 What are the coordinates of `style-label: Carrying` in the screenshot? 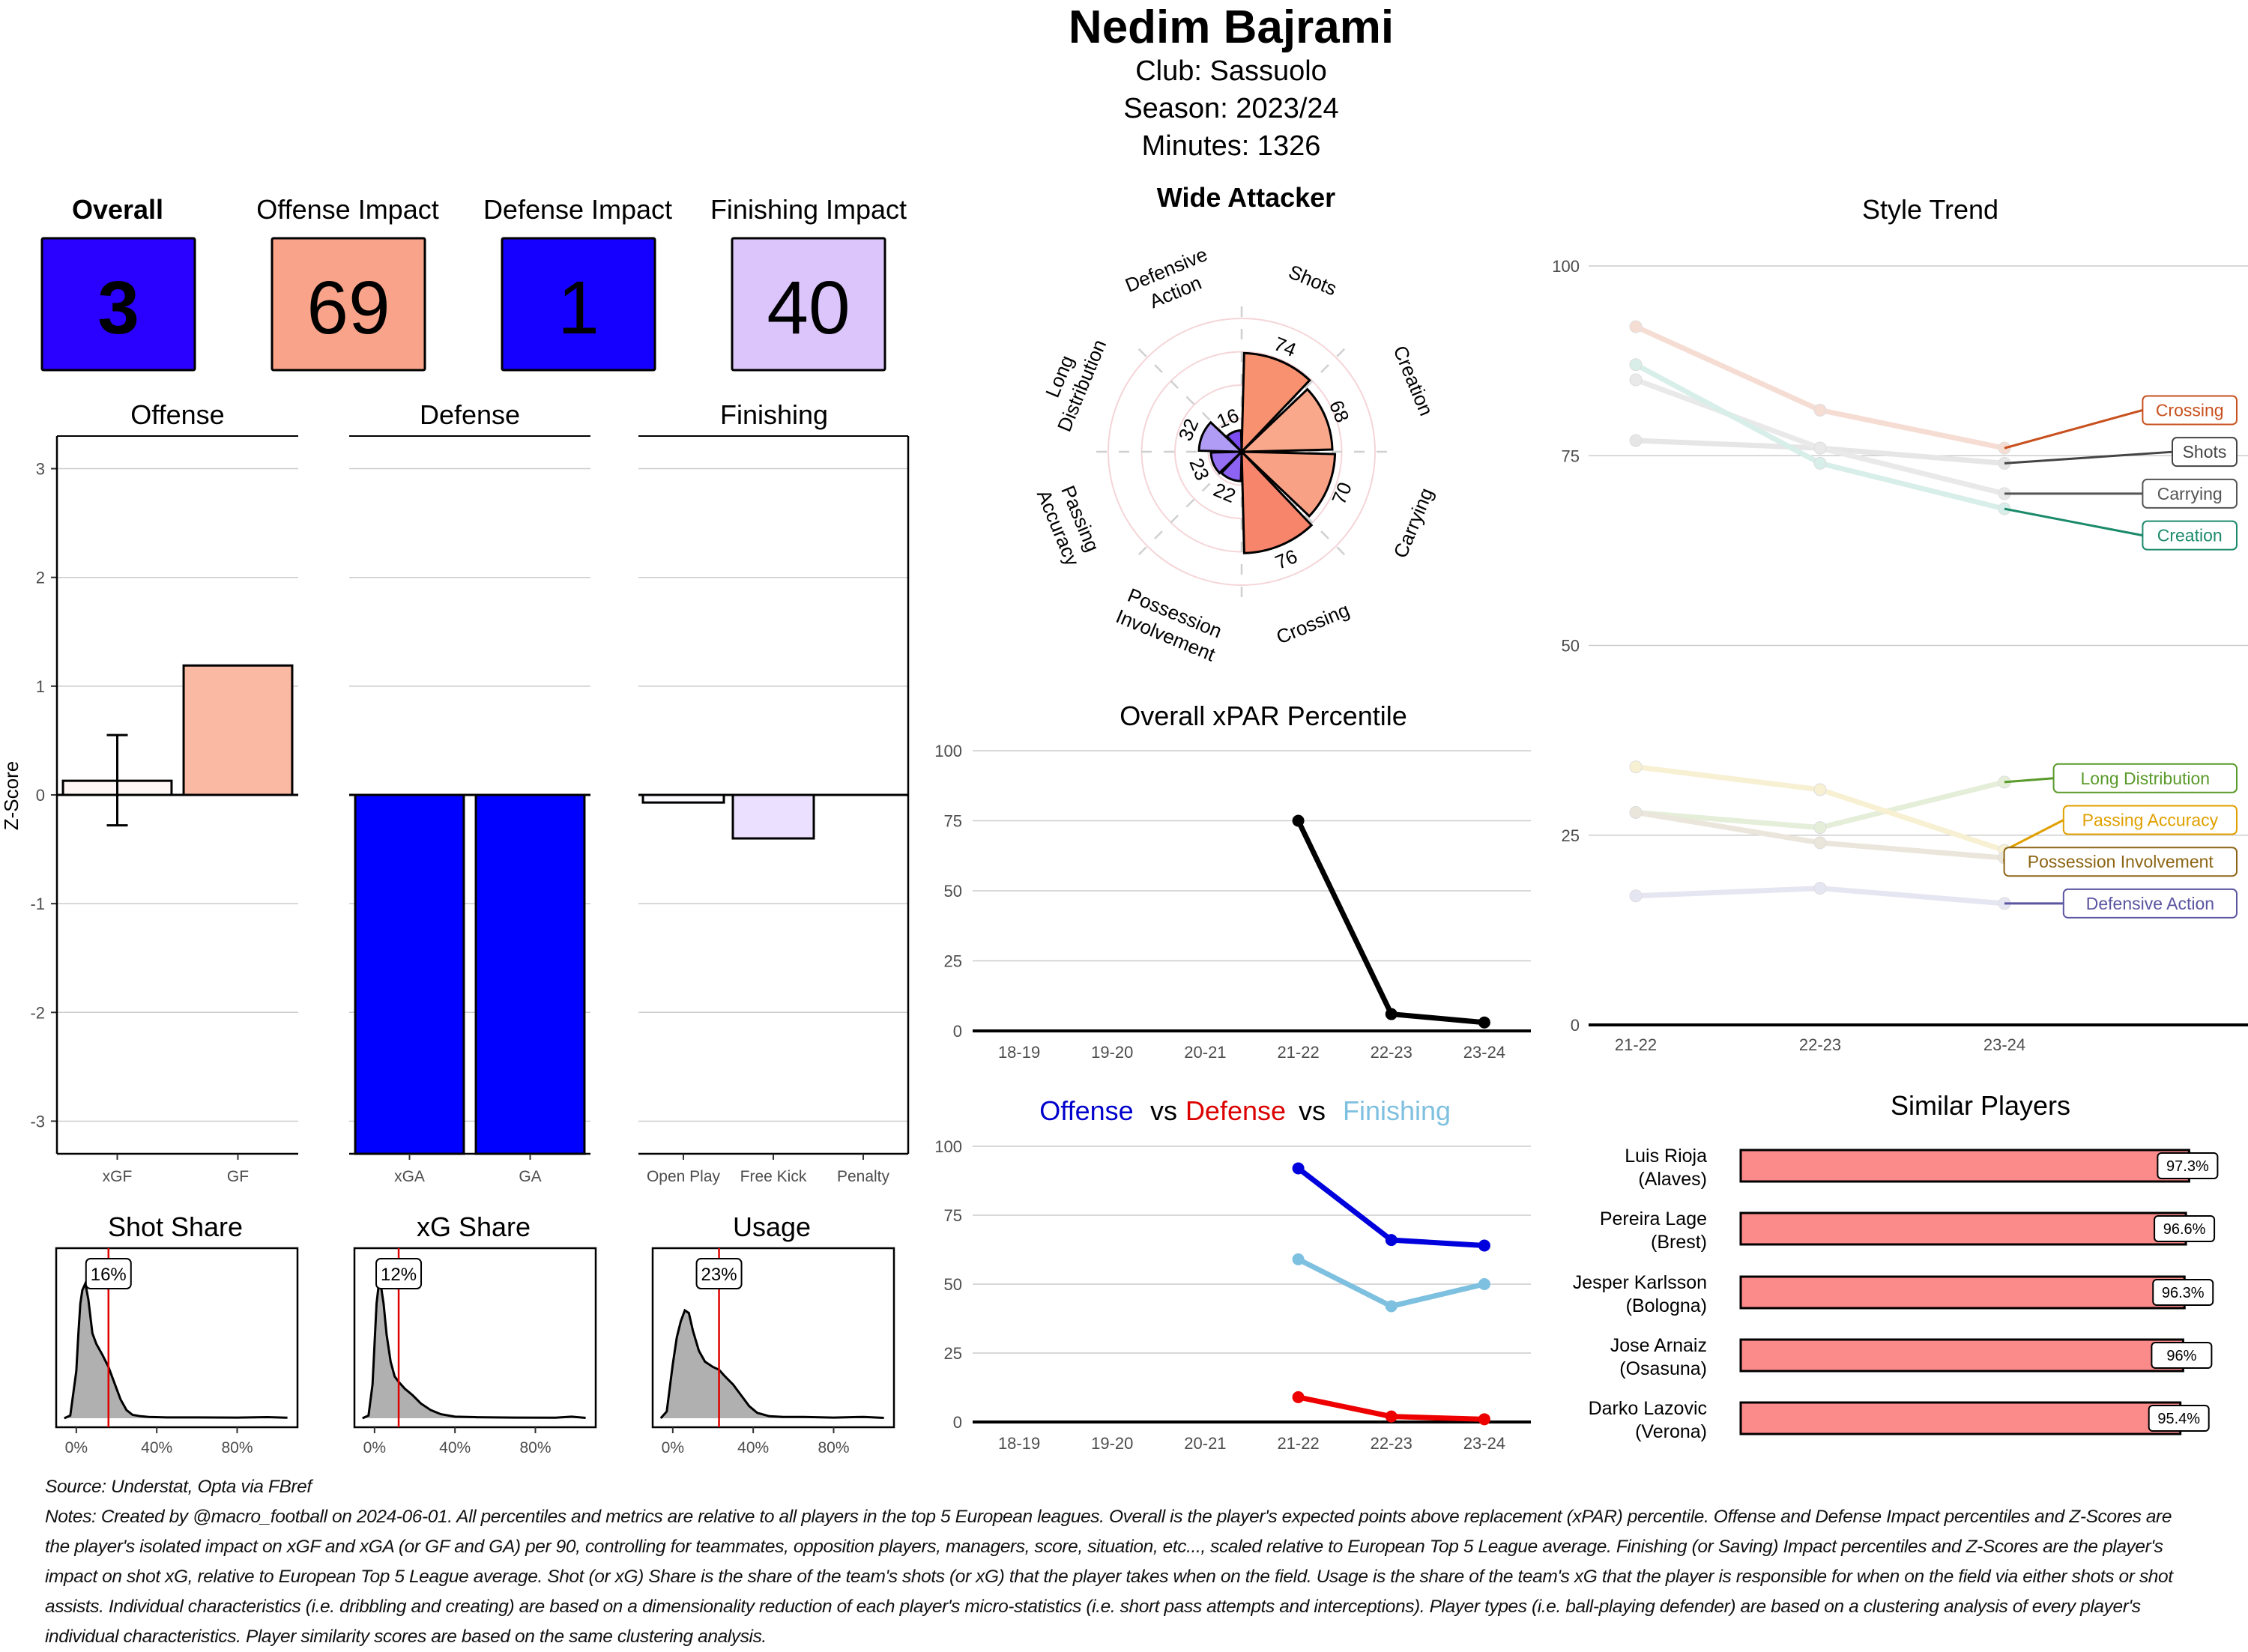 It's located at (2190, 493).